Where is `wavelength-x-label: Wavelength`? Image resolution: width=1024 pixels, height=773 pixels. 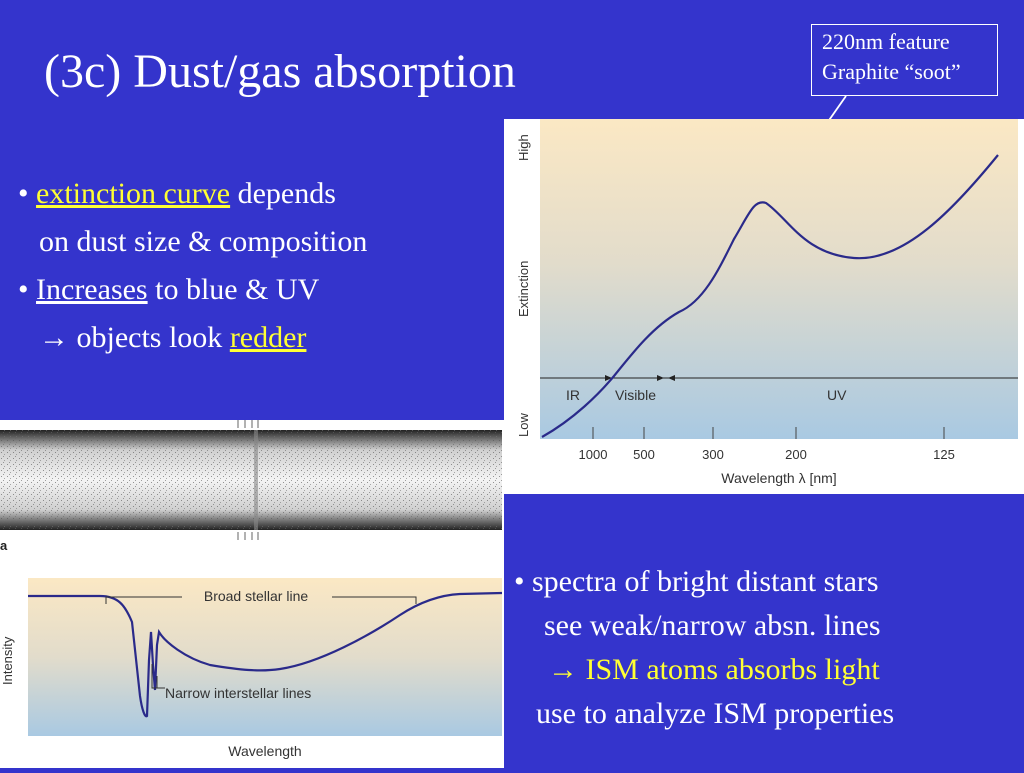
wavelength-x-label: Wavelength is located at coordinates (264, 751).